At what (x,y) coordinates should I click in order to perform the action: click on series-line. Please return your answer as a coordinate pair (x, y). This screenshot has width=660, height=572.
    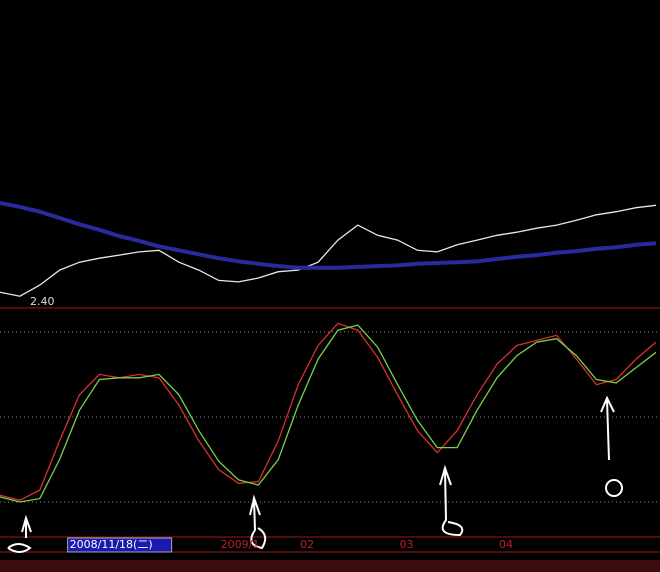
    Looking at the image, I should click on (328, 235).